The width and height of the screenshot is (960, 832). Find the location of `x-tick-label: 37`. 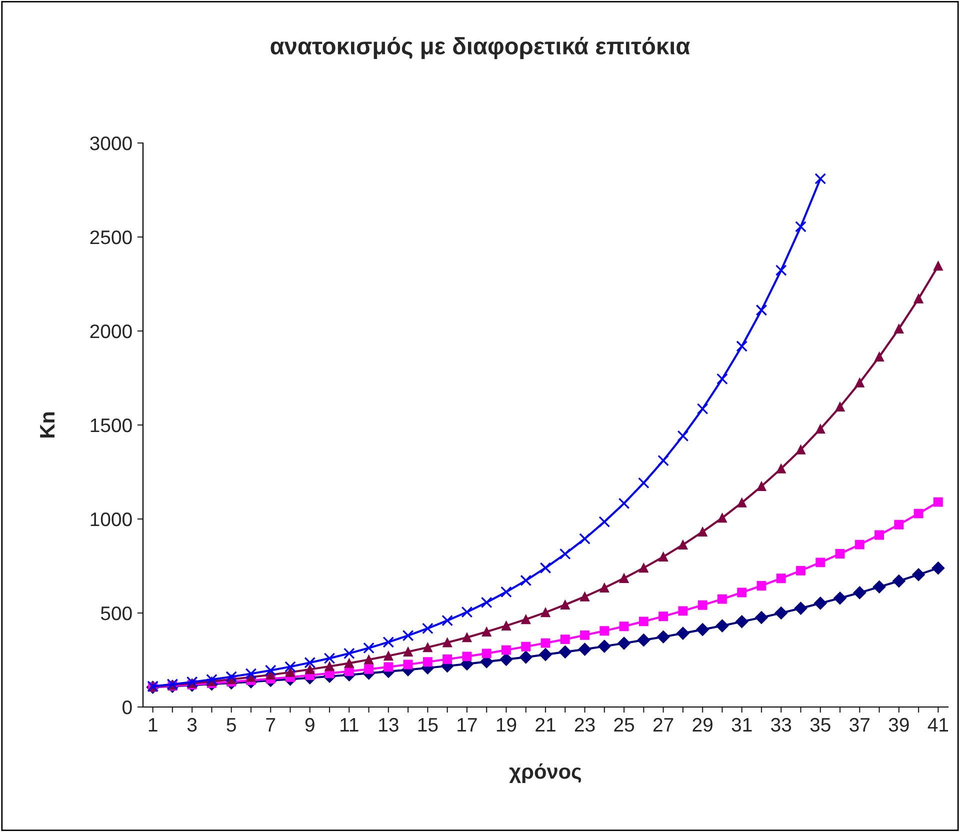

x-tick-label: 37 is located at coordinates (860, 725).